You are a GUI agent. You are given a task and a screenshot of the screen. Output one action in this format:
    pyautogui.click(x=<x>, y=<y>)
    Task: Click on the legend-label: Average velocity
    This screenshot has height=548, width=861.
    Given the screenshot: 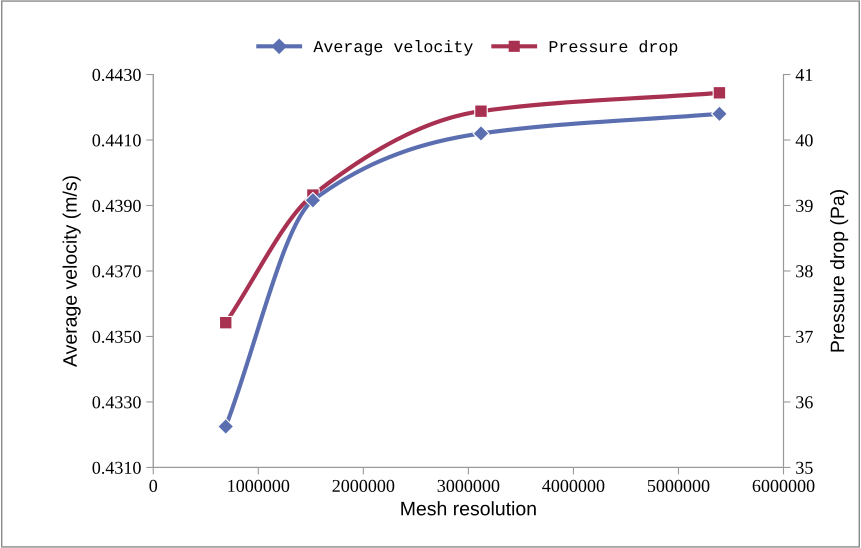 What is the action you would take?
    pyautogui.click(x=393, y=48)
    